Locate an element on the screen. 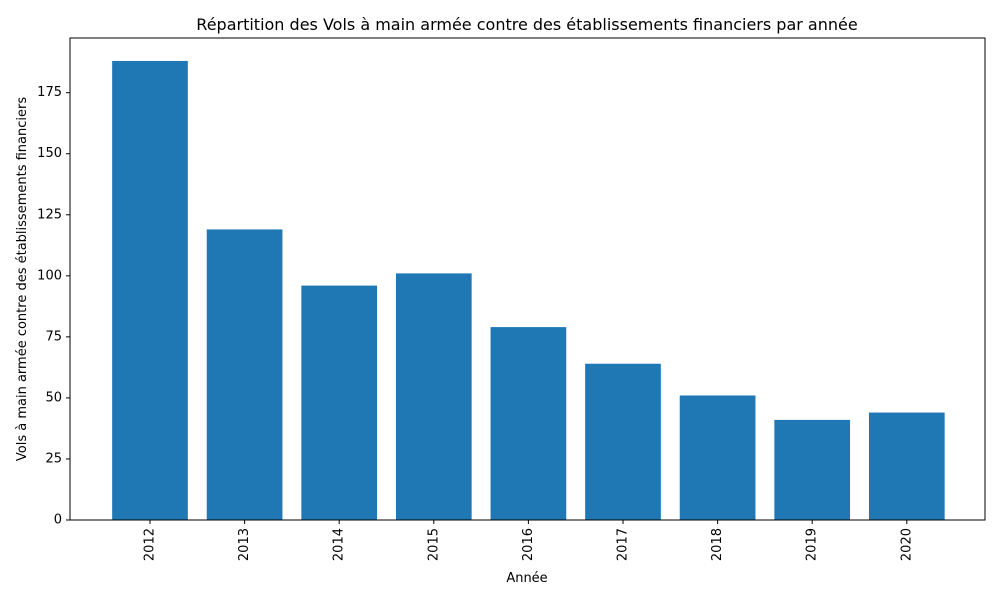 This screenshot has width=1000, height=600. bar-2017 is located at coordinates (623, 441).